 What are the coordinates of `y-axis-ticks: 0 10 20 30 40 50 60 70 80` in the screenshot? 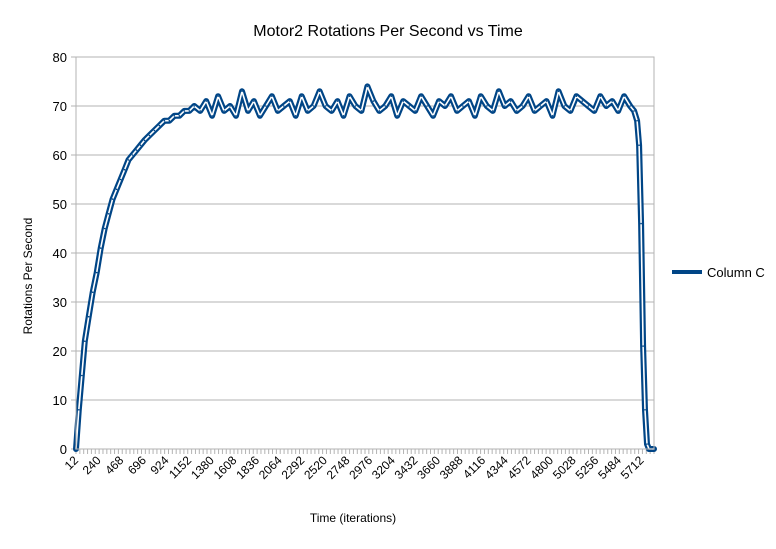 It's located at (64, 253).